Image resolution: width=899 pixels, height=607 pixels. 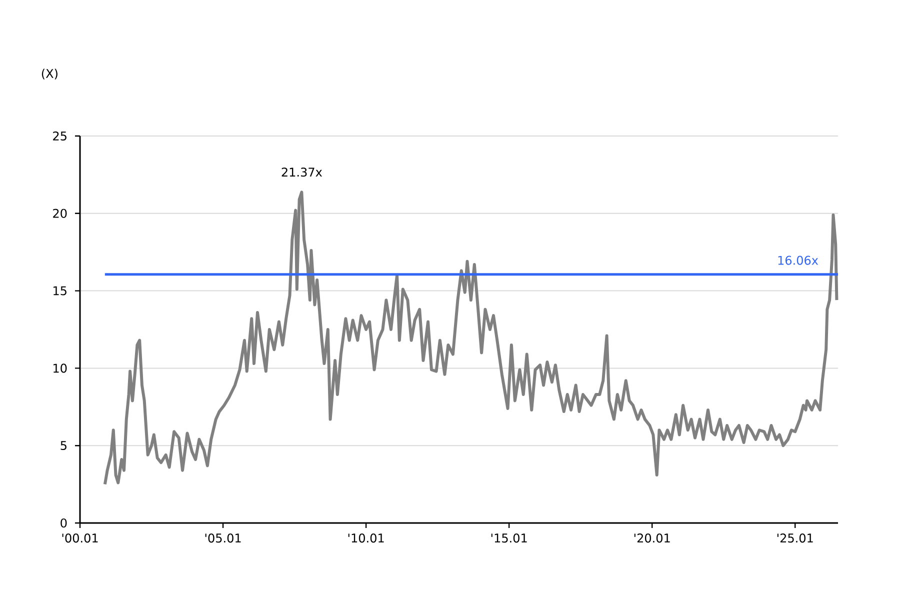 I want to click on x-tick-label: '25.01, so click(x=795, y=538).